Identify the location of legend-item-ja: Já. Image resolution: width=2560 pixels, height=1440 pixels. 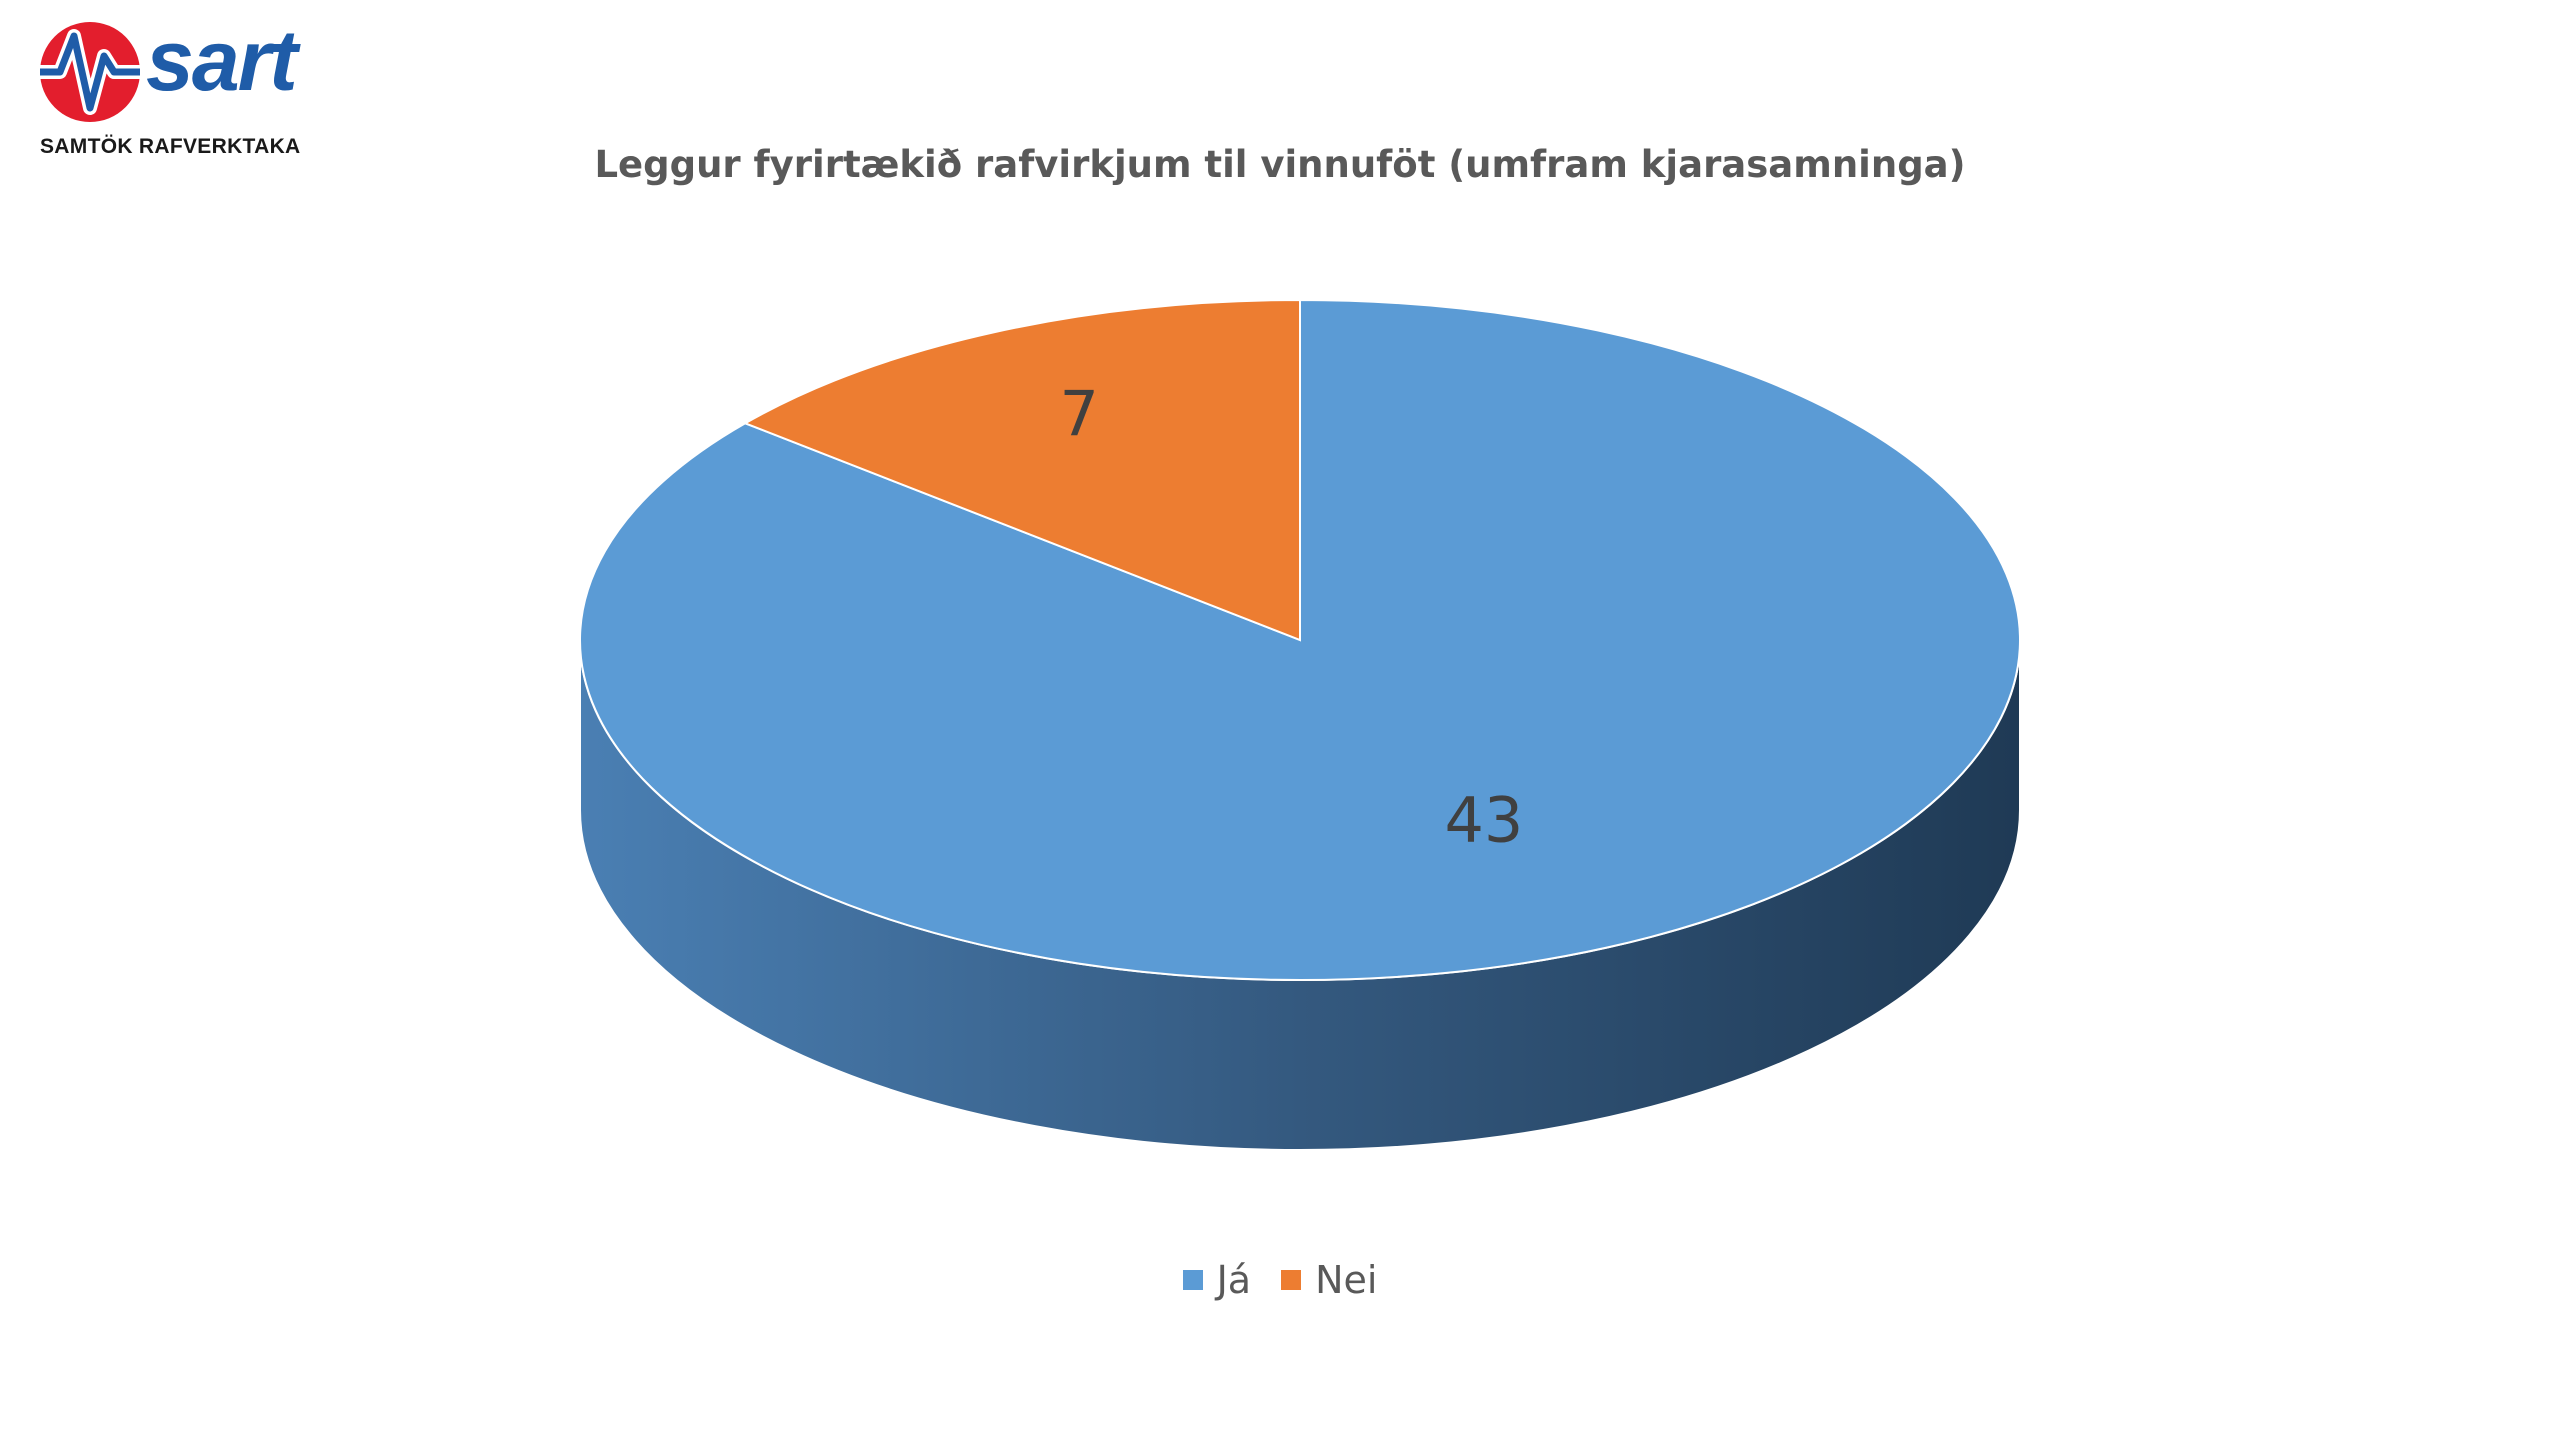
(1217, 1280).